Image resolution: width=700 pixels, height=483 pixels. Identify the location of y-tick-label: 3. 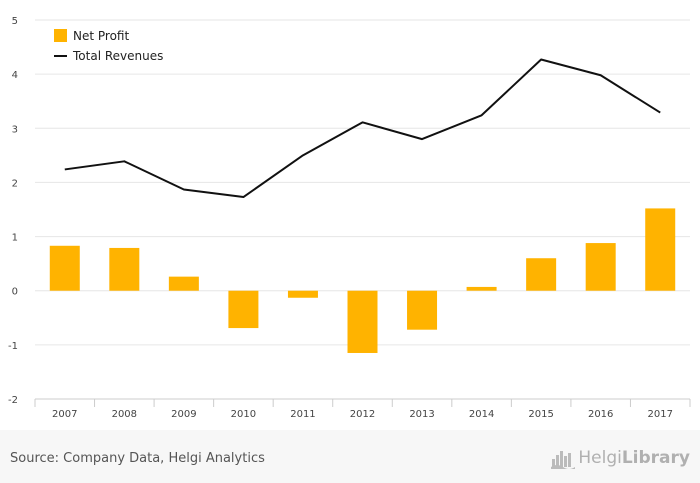
(15, 129).